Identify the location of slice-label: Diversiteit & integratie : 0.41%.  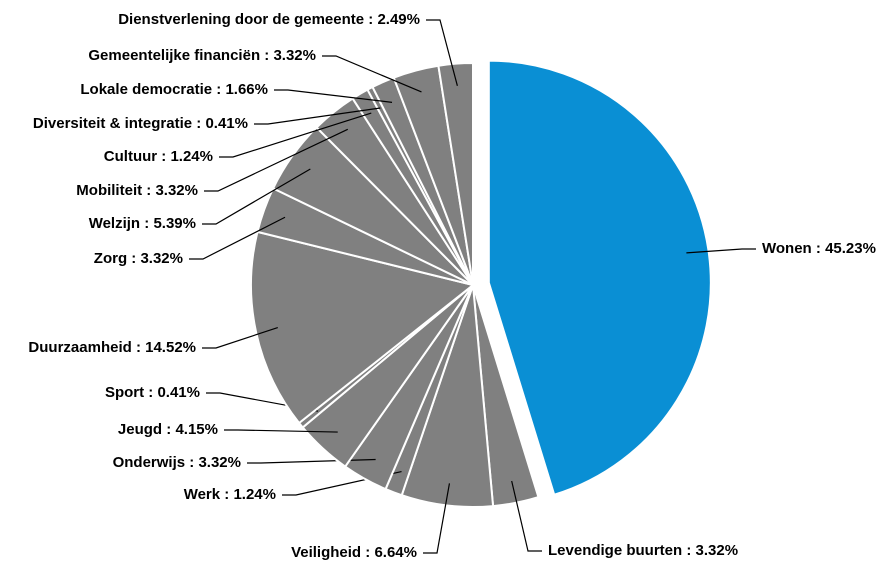
(140, 123).